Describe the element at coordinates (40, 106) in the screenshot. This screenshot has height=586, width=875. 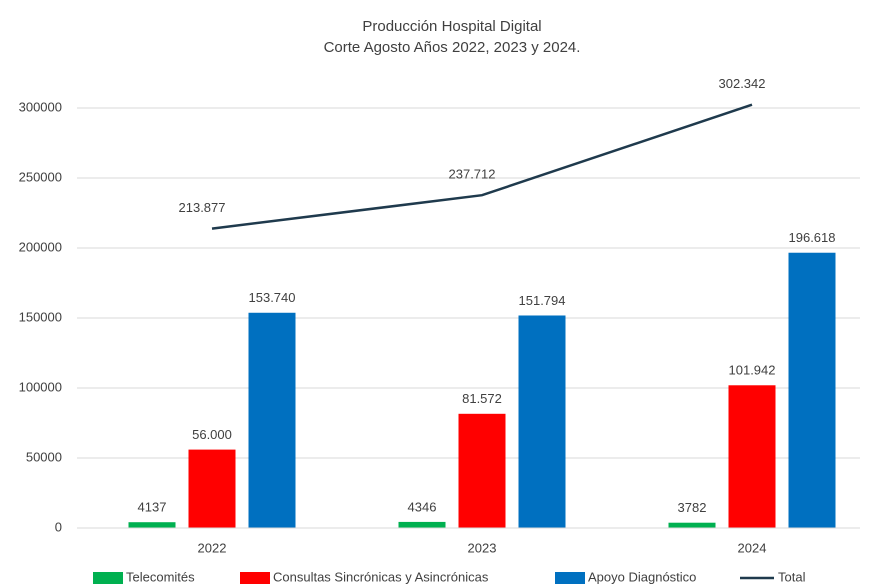
I see `y-tick-label: 300000` at that location.